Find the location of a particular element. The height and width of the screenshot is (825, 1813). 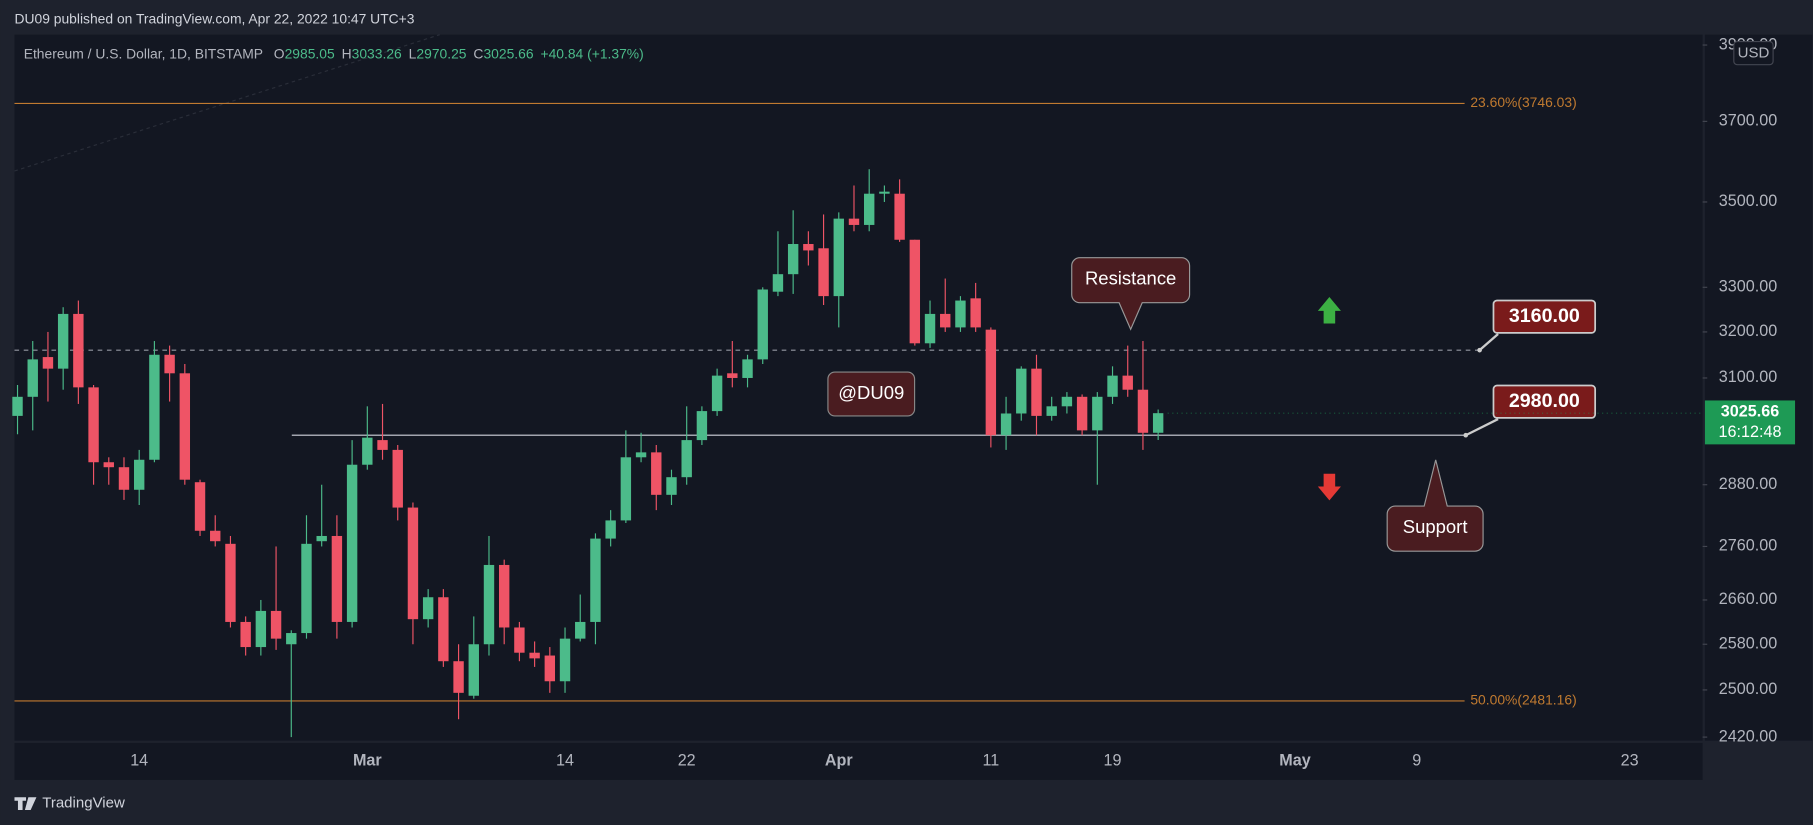

y-tick-label: 2500.00 is located at coordinates (1748, 689).